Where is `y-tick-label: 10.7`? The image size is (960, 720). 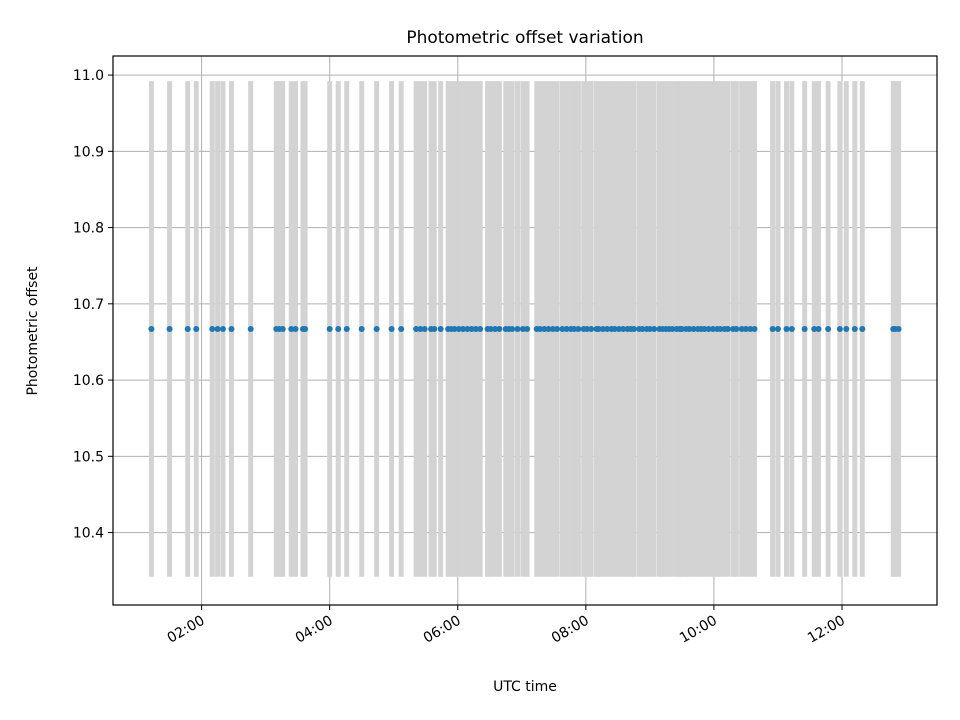
y-tick-label: 10.7 is located at coordinates (88, 305).